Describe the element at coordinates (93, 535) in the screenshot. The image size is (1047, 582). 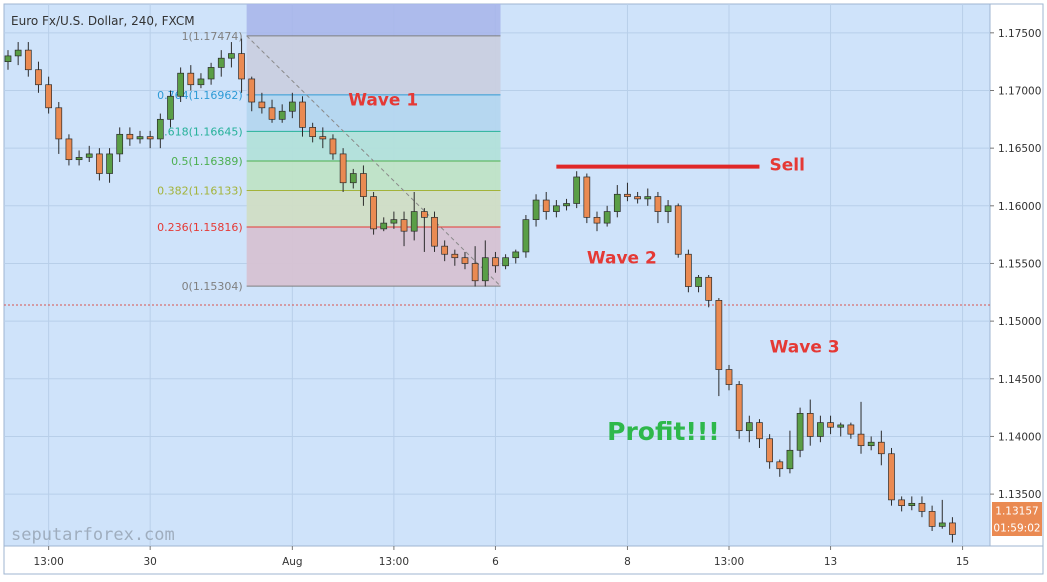
I see `watermark: seputarforex.com` at that location.